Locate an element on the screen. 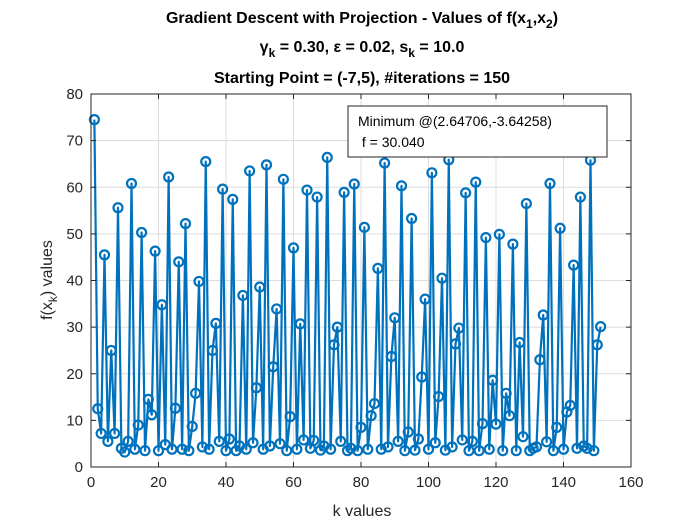  legend-box is located at coordinates (477, 131).